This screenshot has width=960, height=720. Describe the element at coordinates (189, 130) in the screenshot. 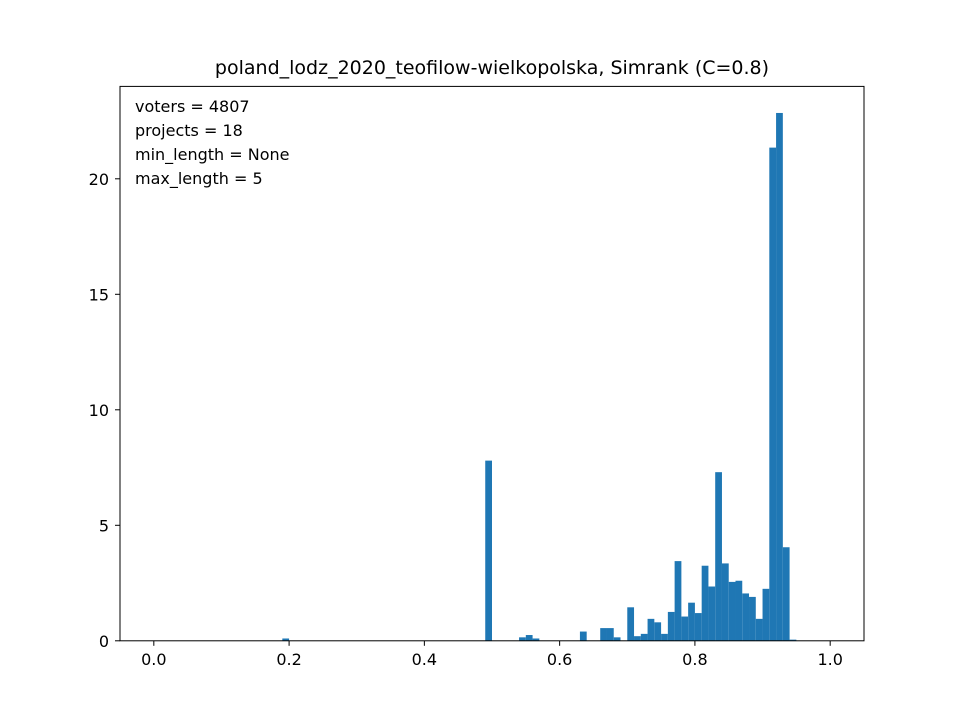

I see `annotation-line: projects = 18` at that location.